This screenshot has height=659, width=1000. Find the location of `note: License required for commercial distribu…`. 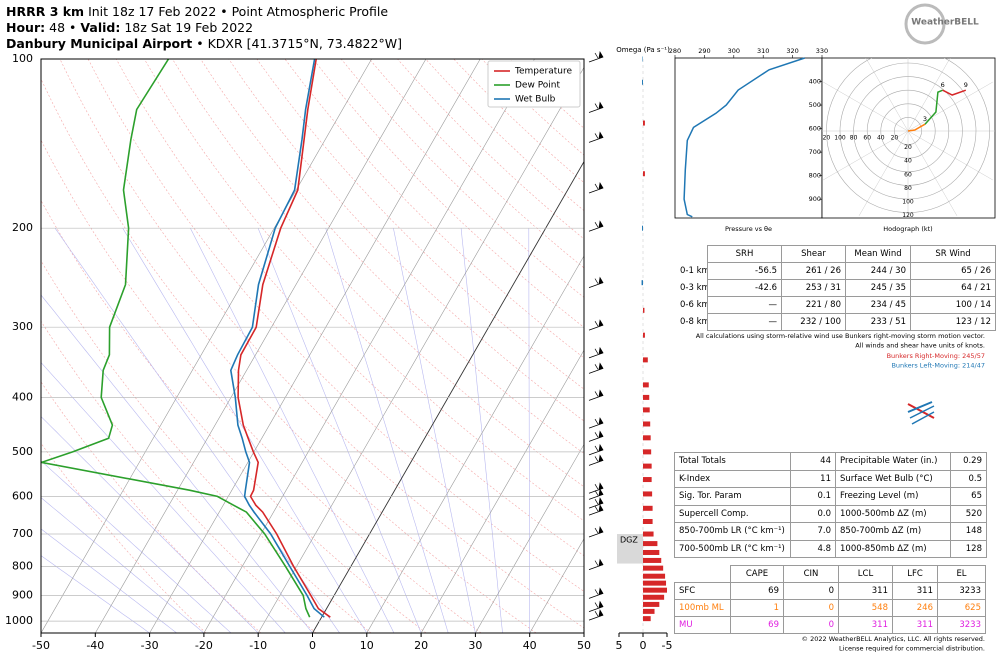

note: License required for commercial distribu… is located at coordinates (912, 649).